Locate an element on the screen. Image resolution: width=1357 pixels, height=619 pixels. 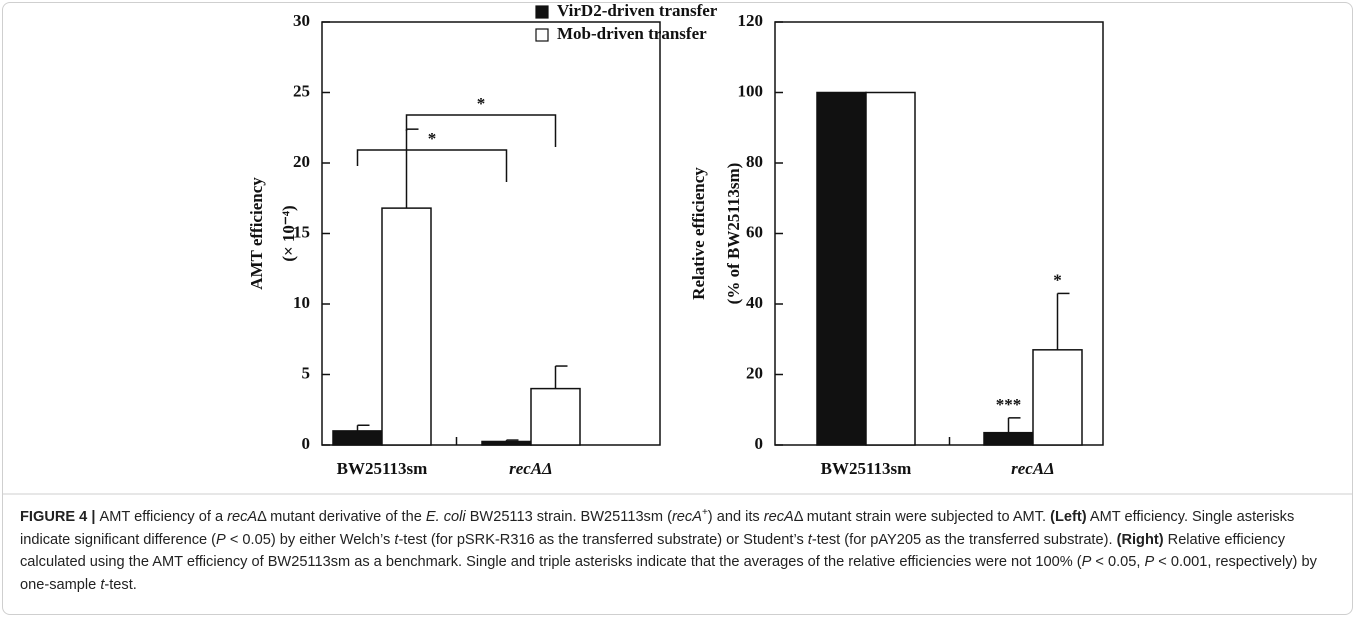
y-tick-label: 10 is located at coordinates (301, 302).